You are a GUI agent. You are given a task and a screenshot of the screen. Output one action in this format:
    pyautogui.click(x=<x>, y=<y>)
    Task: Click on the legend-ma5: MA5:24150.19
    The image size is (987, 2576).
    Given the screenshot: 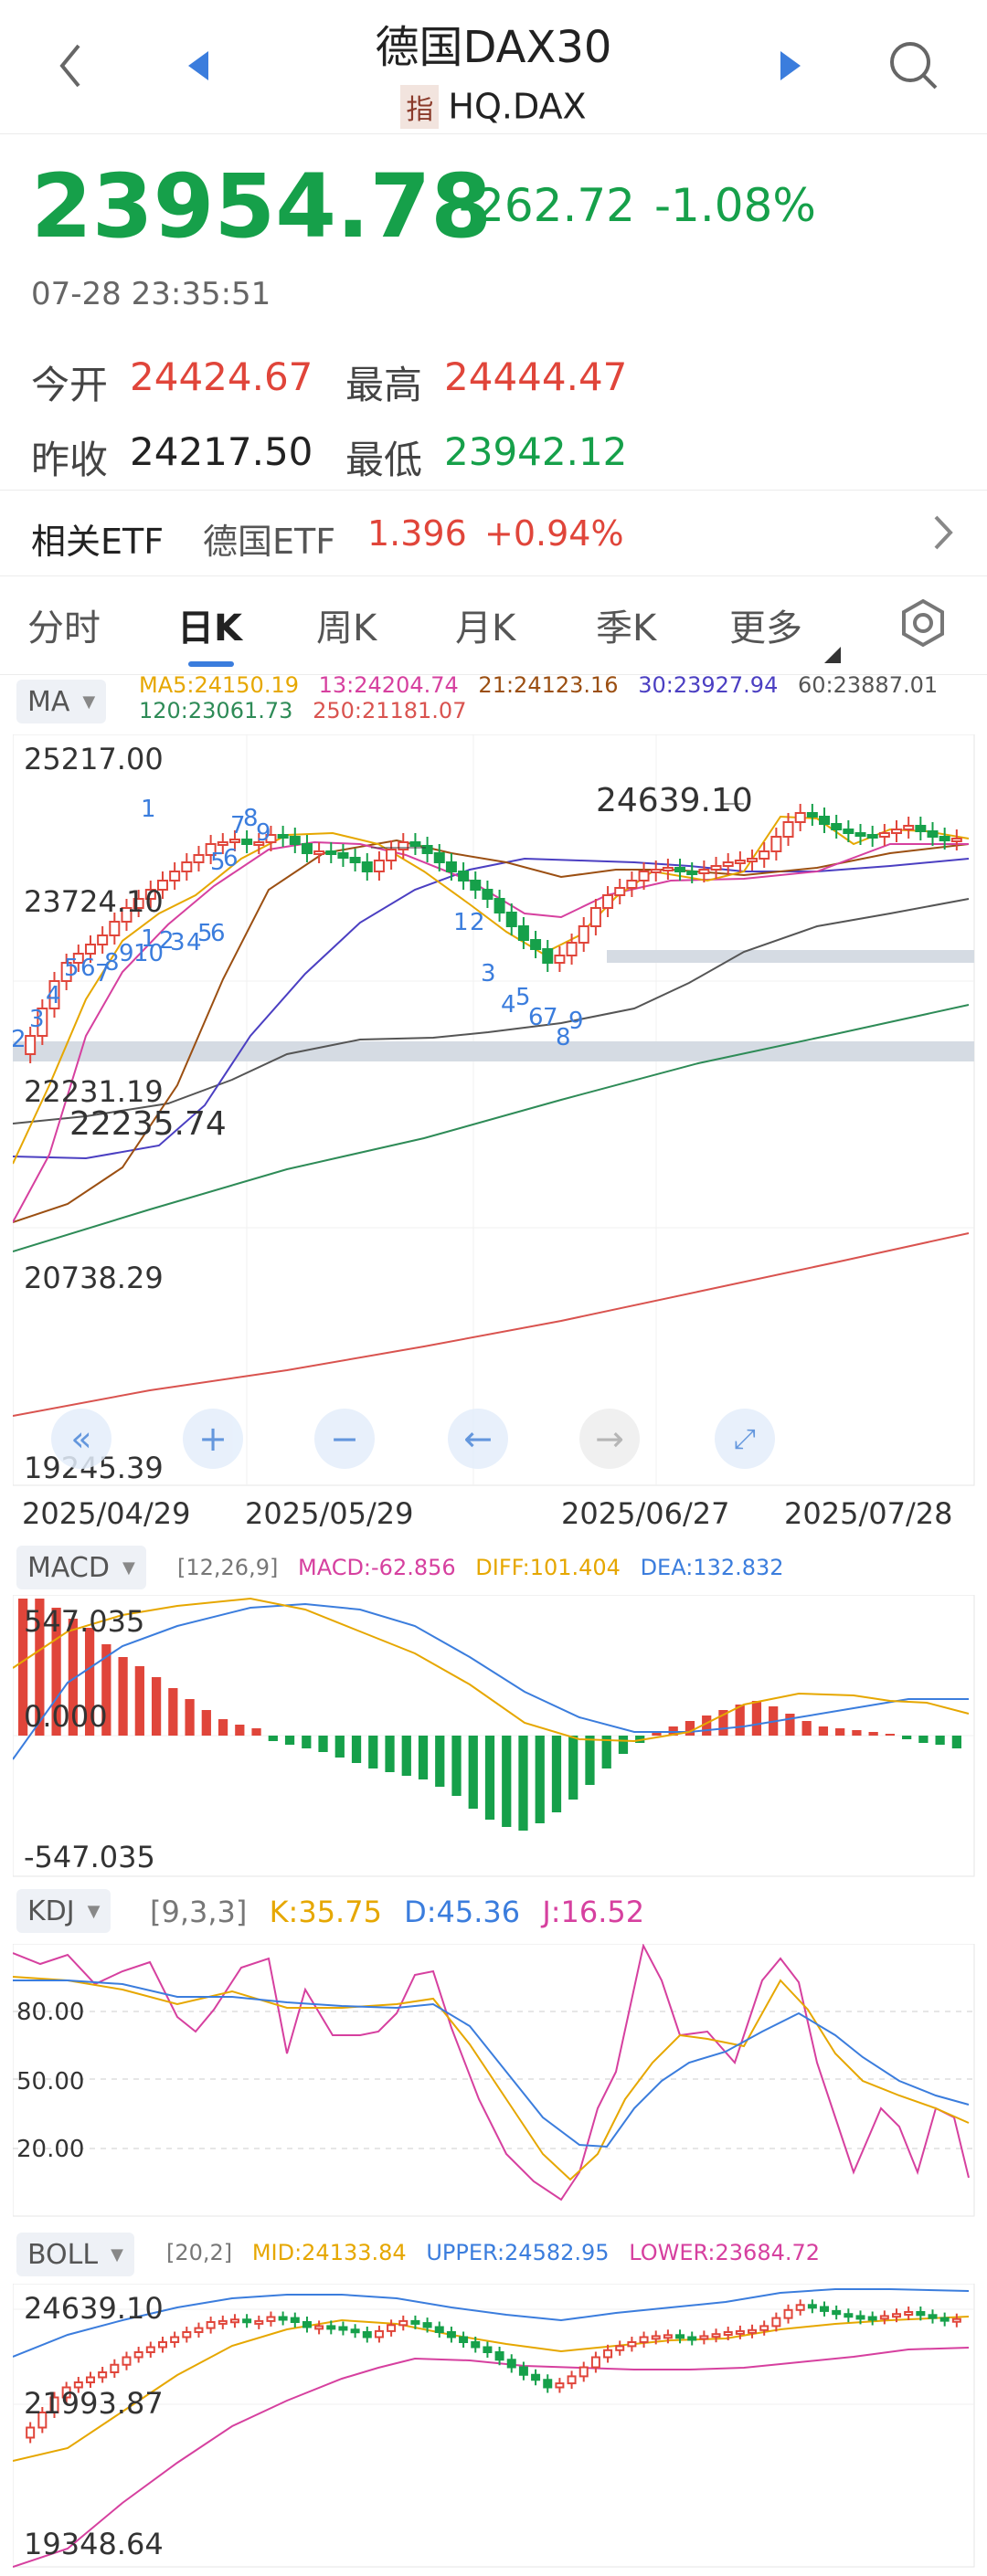 What is the action you would take?
    pyautogui.click(x=219, y=685)
    